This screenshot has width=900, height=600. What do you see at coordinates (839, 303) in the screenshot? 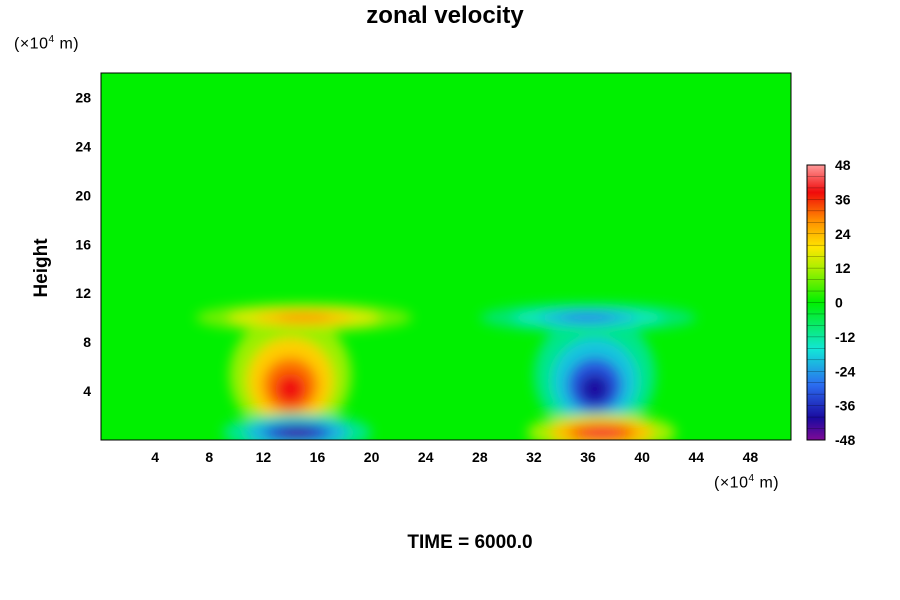
I see `colorbar-tick-label: 0` at bounding box center [839, 303].